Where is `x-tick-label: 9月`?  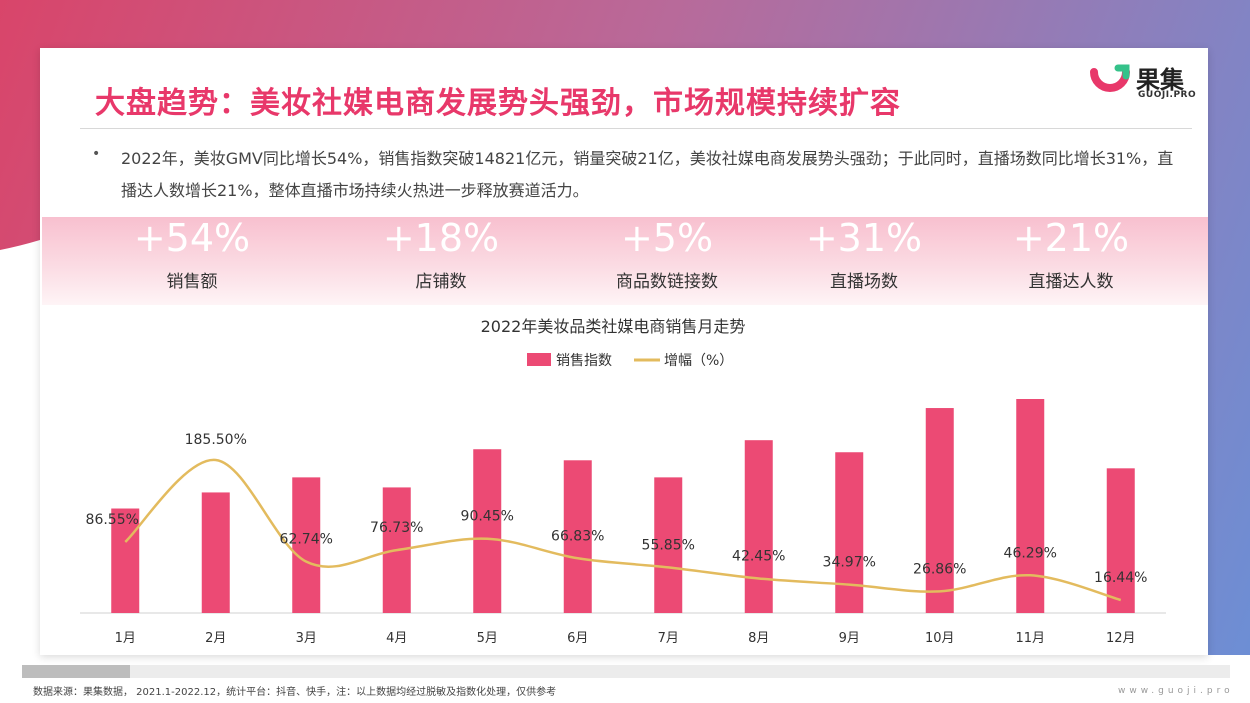
x-tick-label: 9月 is located at coordinates (849, 638).